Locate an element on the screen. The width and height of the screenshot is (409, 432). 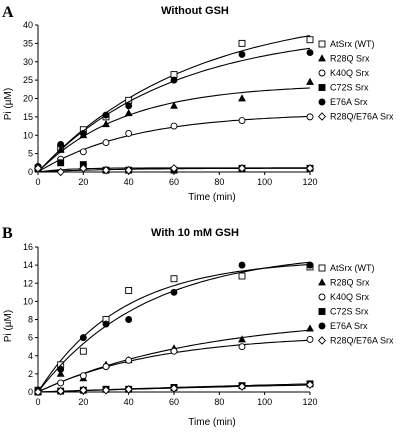
legend-label-atsrx-wt: AtSrx (WT) is located at coordinates (352, 268).